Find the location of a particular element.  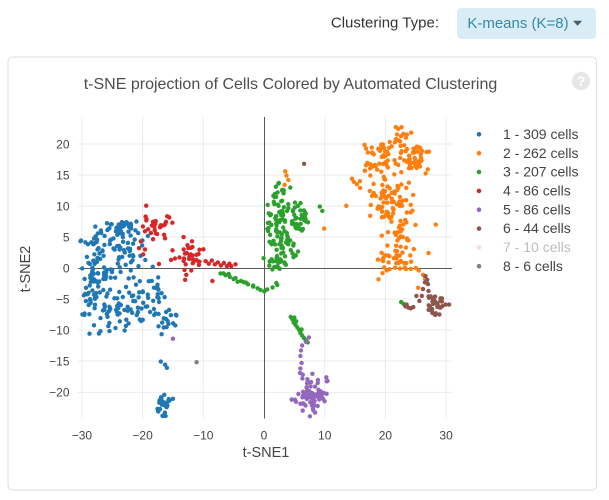

svg-text: 3 - 207 cells is located at coordinates (540, 172).